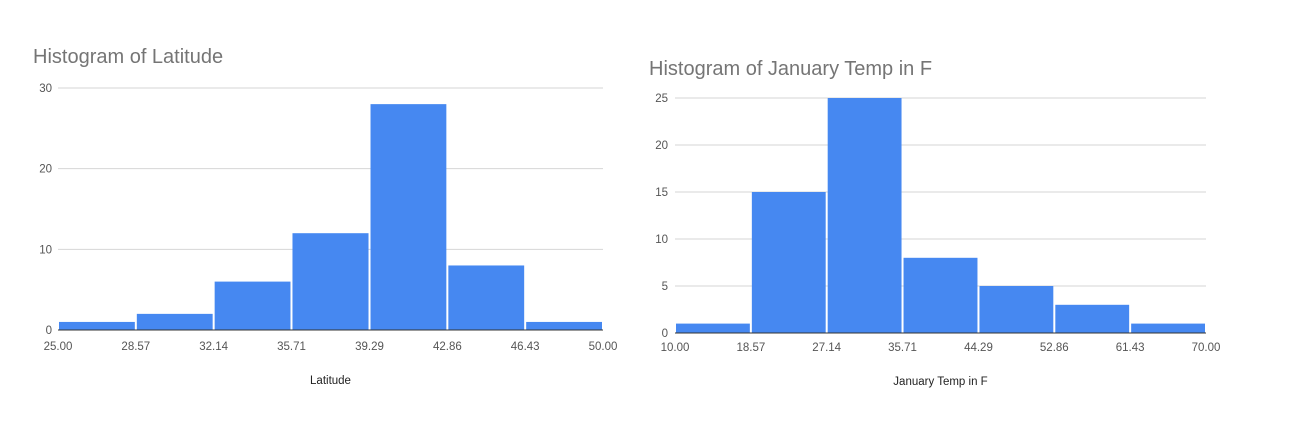 This screenshot has width=1300, height=440. Describe the element at coordinates (128, 57) in the screenshot. I see `chart-title: Histogram of Latitude` at that location.